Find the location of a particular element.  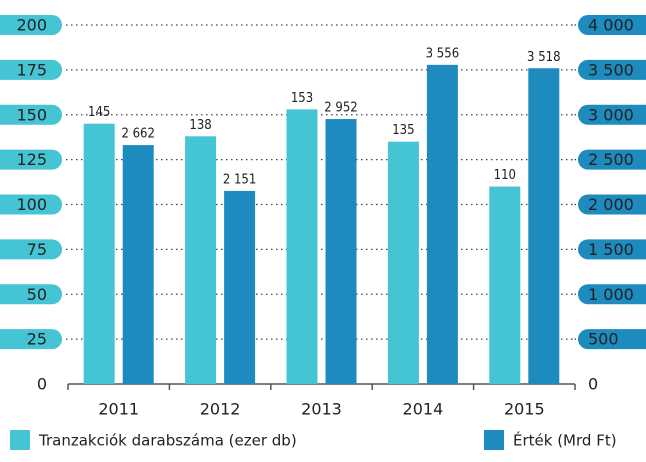

y-tick-label: 150 is located at coordinates (31, 114).